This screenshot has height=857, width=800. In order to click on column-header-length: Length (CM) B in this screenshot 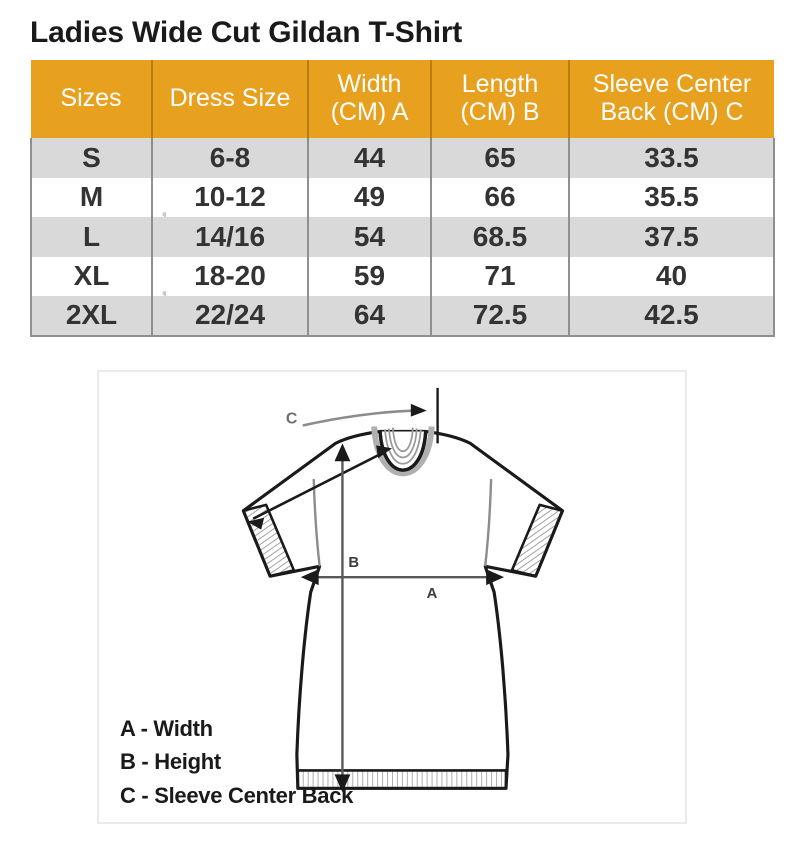, I will do `click(500, 99)`.